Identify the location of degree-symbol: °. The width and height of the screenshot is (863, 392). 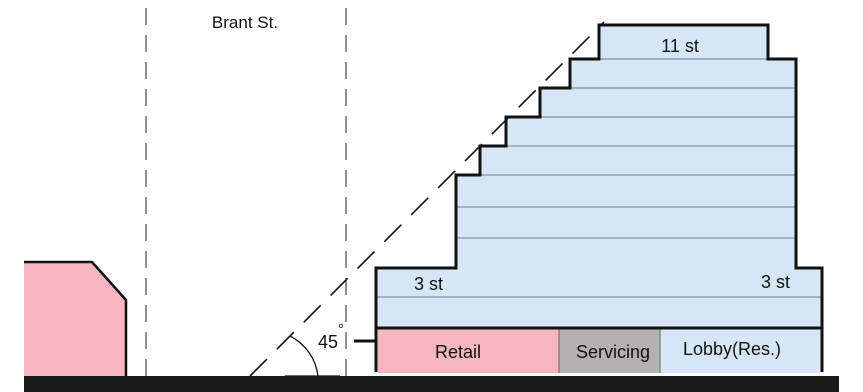
(341, 329).